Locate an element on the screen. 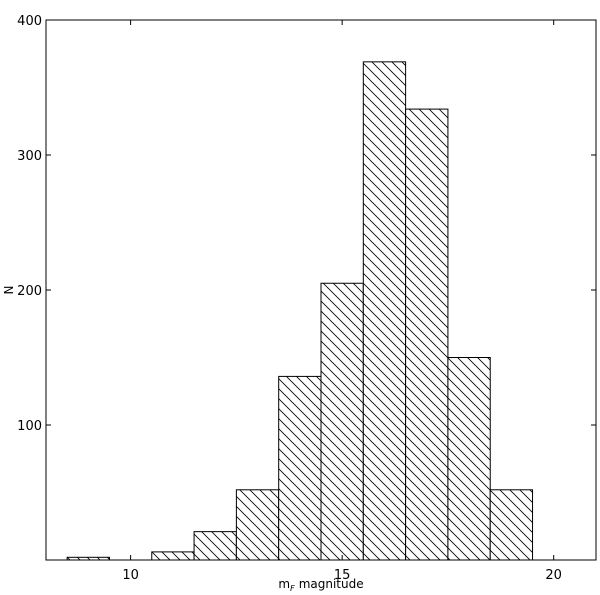 The height and width of the screenshot is (595, 600). y-tick-label: 400 is located at coordinates (29, 21).